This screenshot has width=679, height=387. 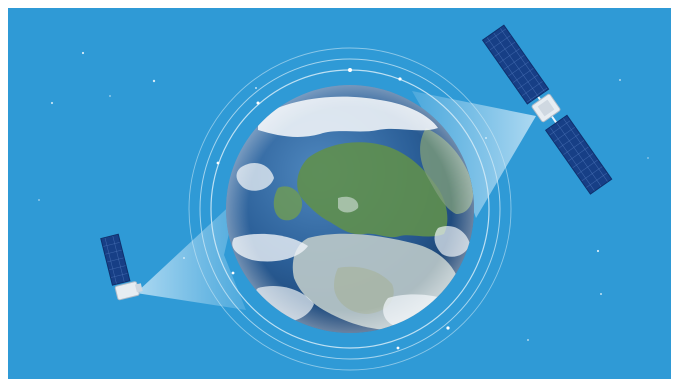 I want to click on signal-beam-right, so click(x=474, y=154).